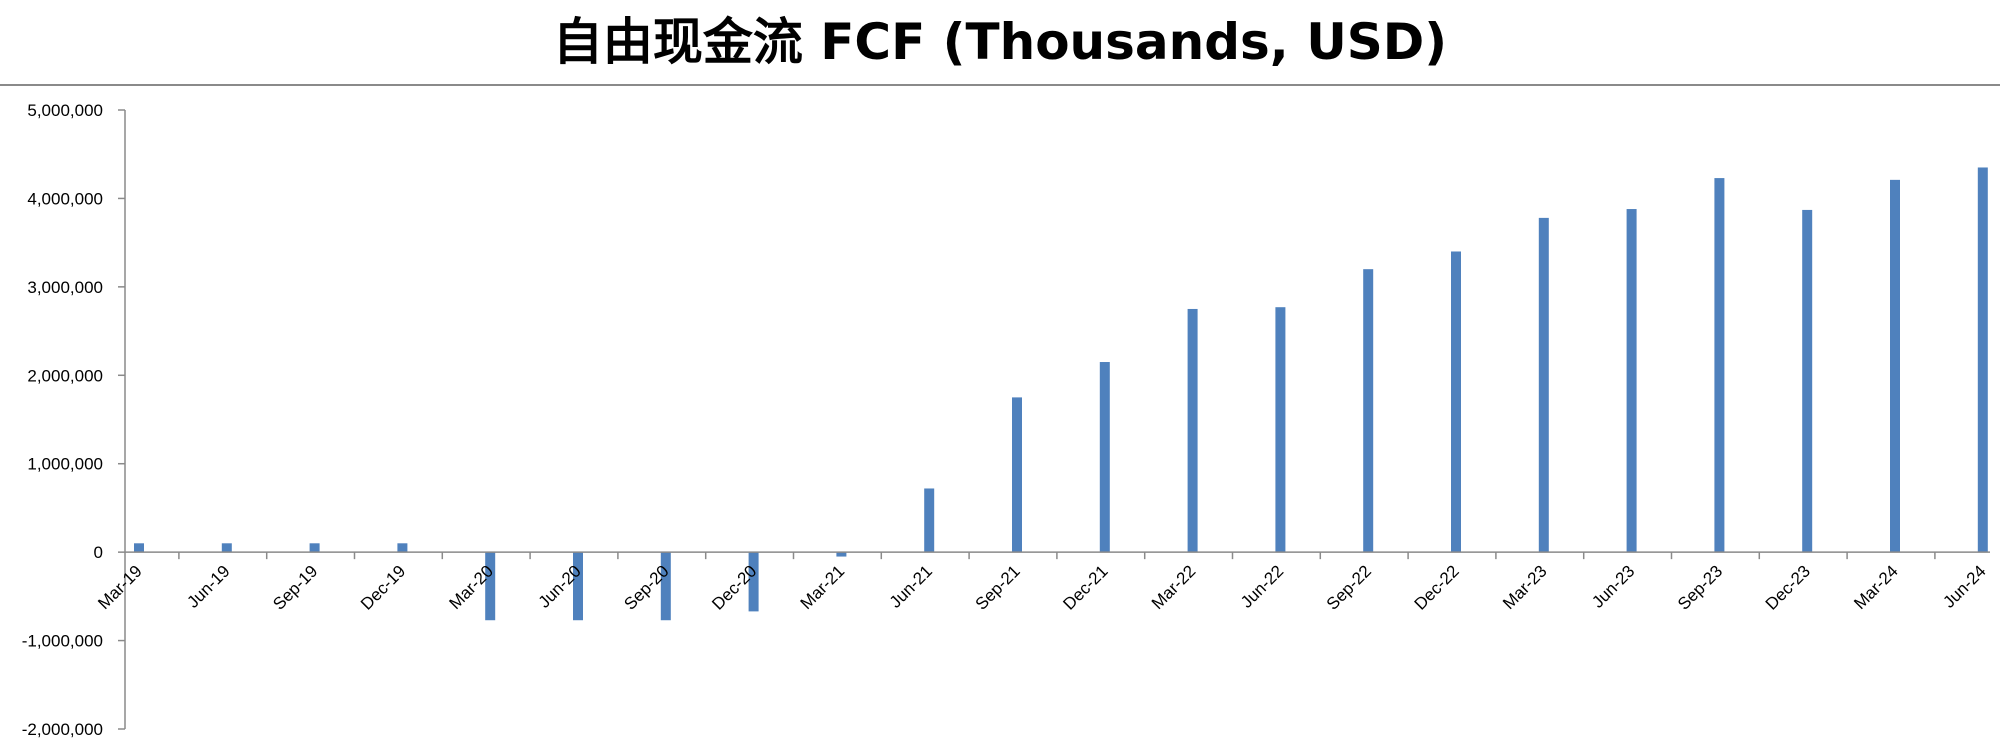  I want to click on x-tick-label: Sep-21, so click(998, 588).